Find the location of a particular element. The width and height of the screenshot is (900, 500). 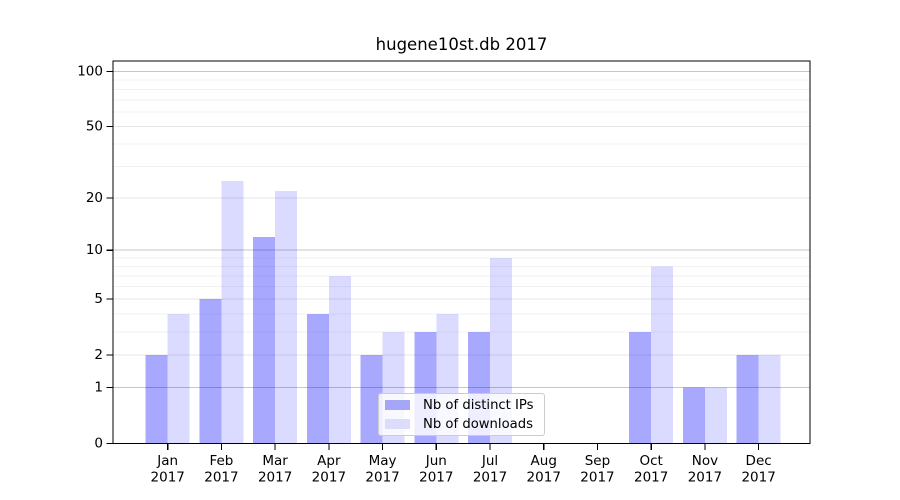

legend-swatch-distinct-ips-icon is located at coordinates (397, 405).